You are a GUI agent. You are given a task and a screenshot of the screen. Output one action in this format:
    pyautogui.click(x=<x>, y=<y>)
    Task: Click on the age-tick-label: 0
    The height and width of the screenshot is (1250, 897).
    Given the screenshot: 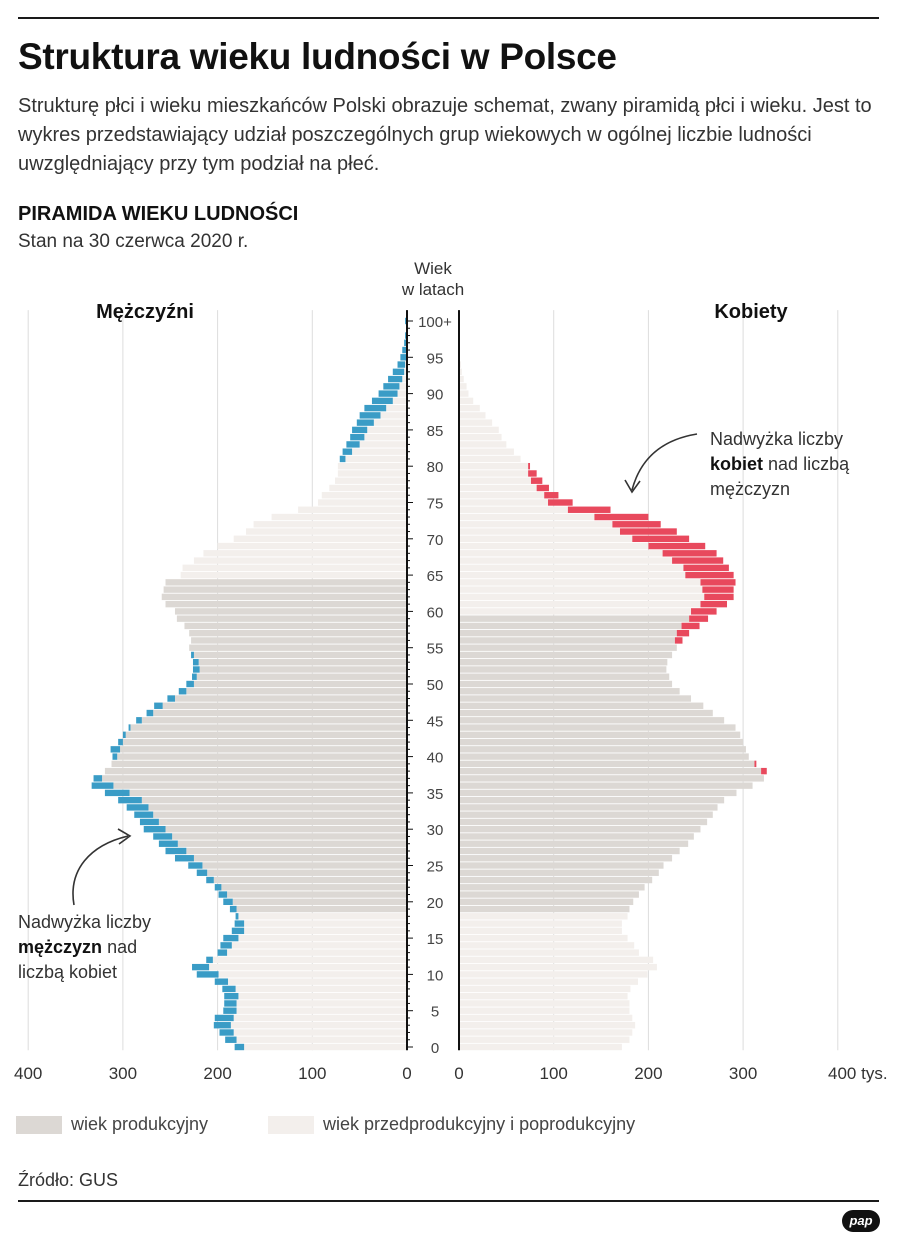 What is the action you would take?
    pyautogui.click(x=435, y=1048)
    